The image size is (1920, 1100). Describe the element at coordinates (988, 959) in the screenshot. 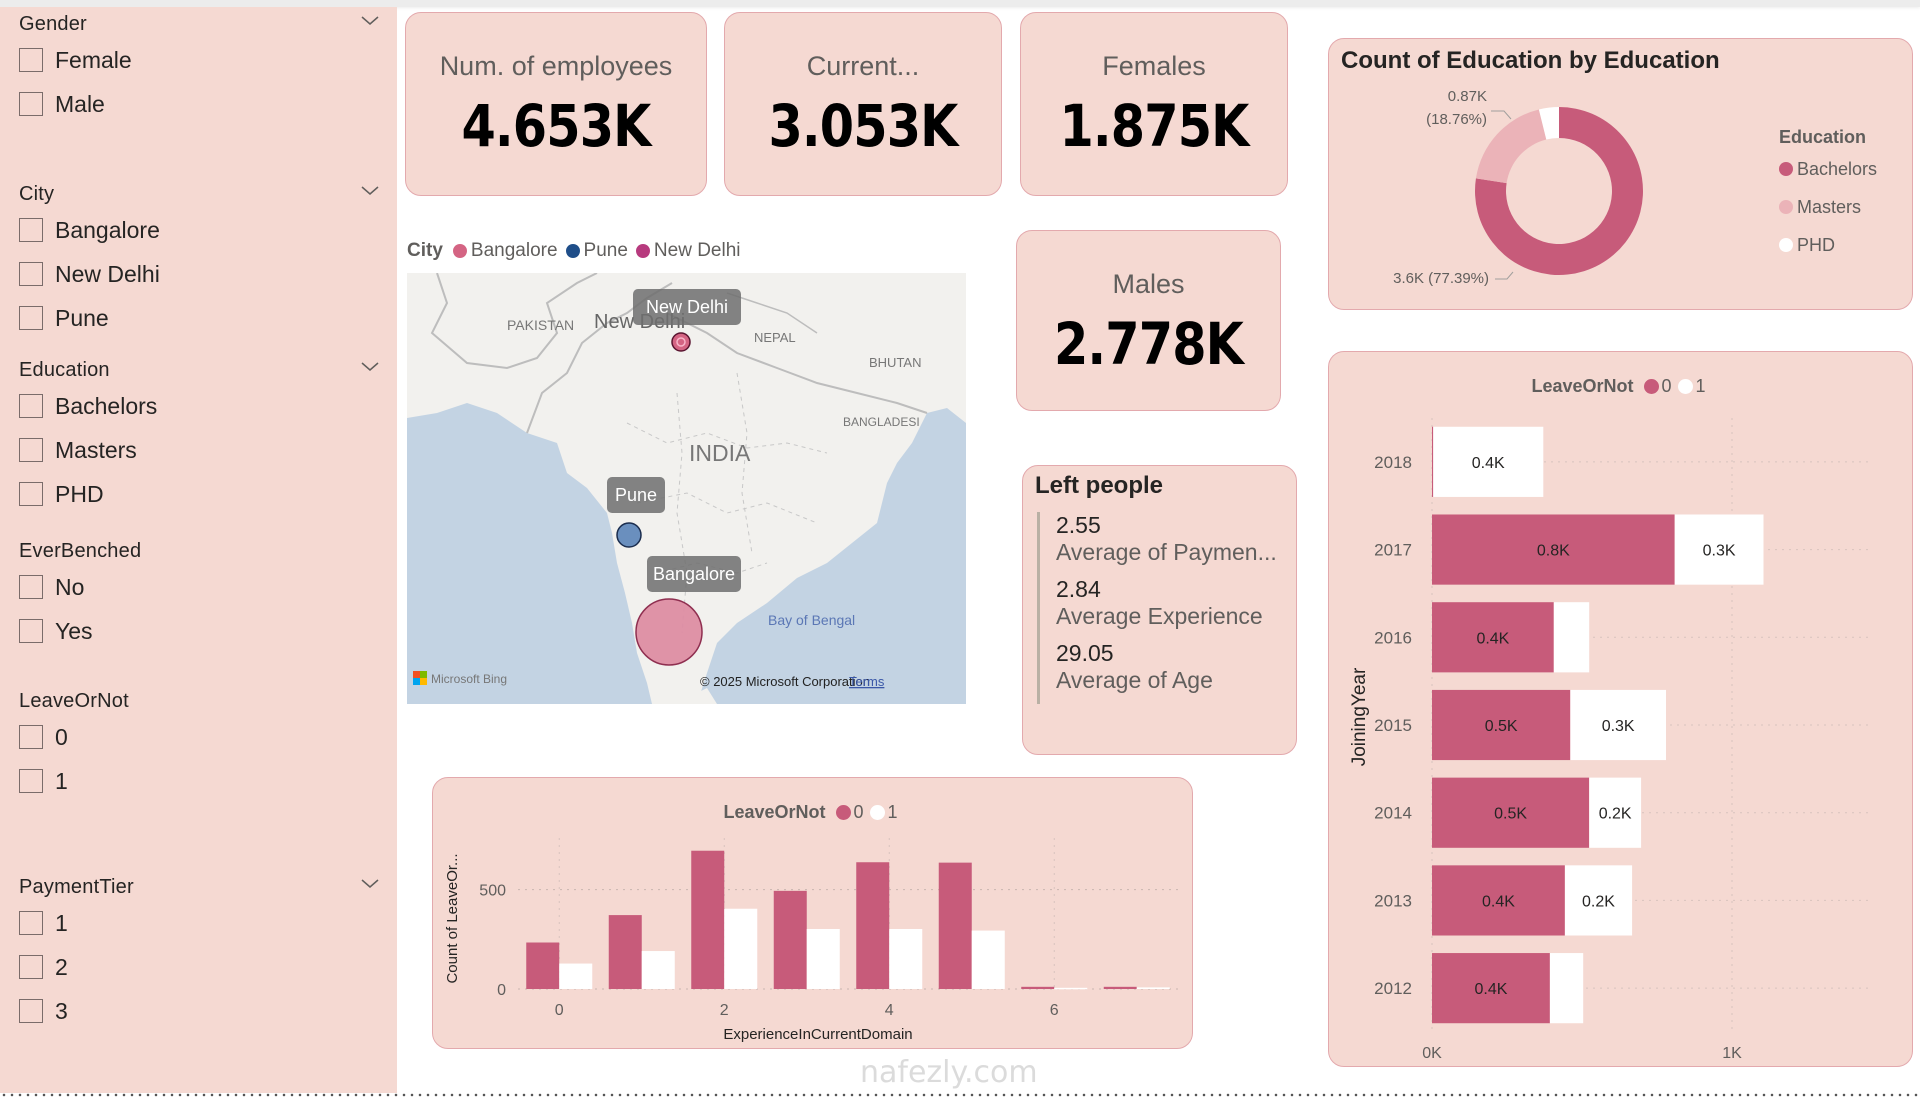

I see `column-bar-exp5-s1` at that location.